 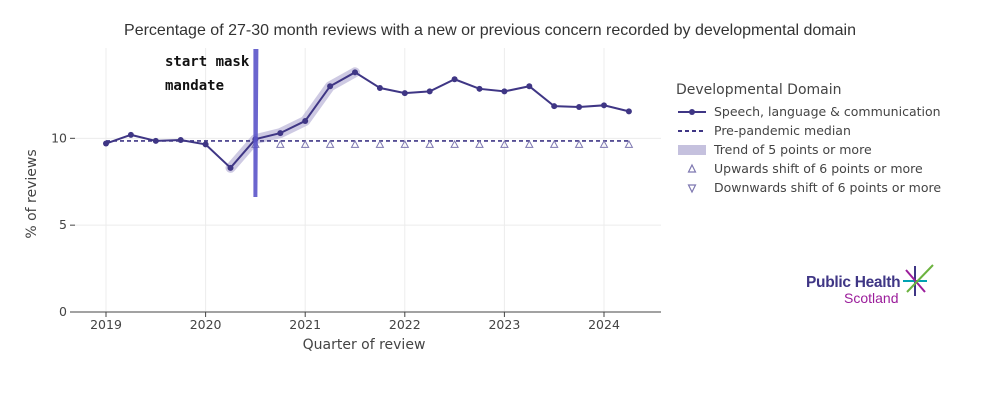 I want to click on legend-dashed-line-icon, so click(x=692, y=130).